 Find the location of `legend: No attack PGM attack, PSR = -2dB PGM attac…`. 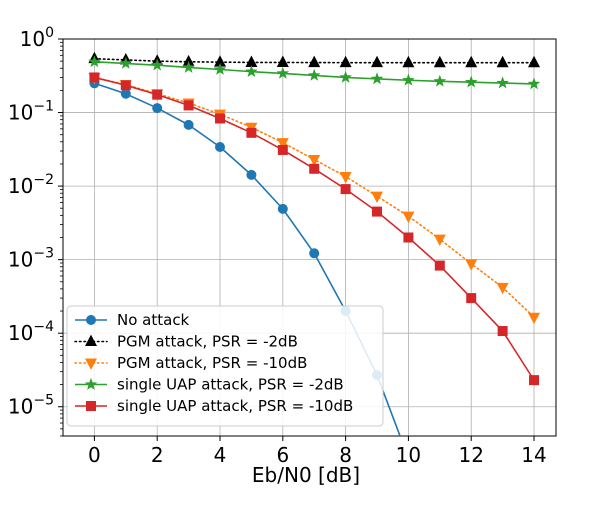

legend: No attack PGM attack, PSR = -2dB PGM attac… is located at coordinates (225, 366).